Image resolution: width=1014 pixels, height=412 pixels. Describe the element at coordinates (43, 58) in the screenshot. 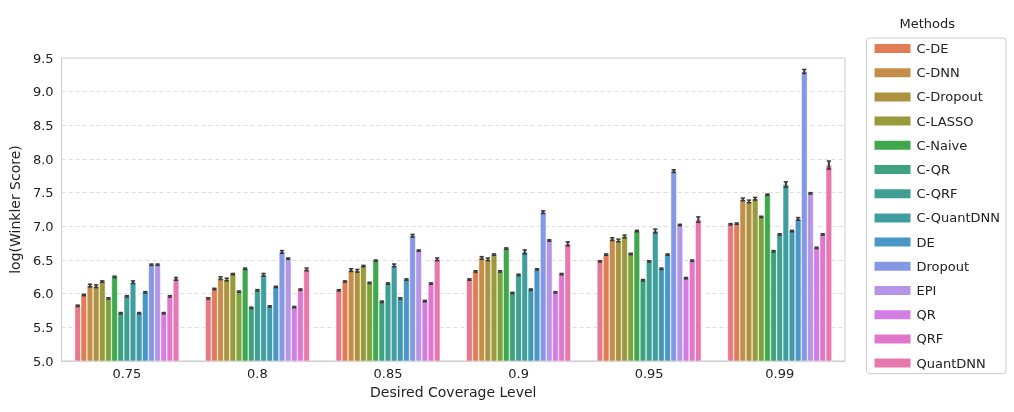

I see `y-tick-label: 9.5` at that location.